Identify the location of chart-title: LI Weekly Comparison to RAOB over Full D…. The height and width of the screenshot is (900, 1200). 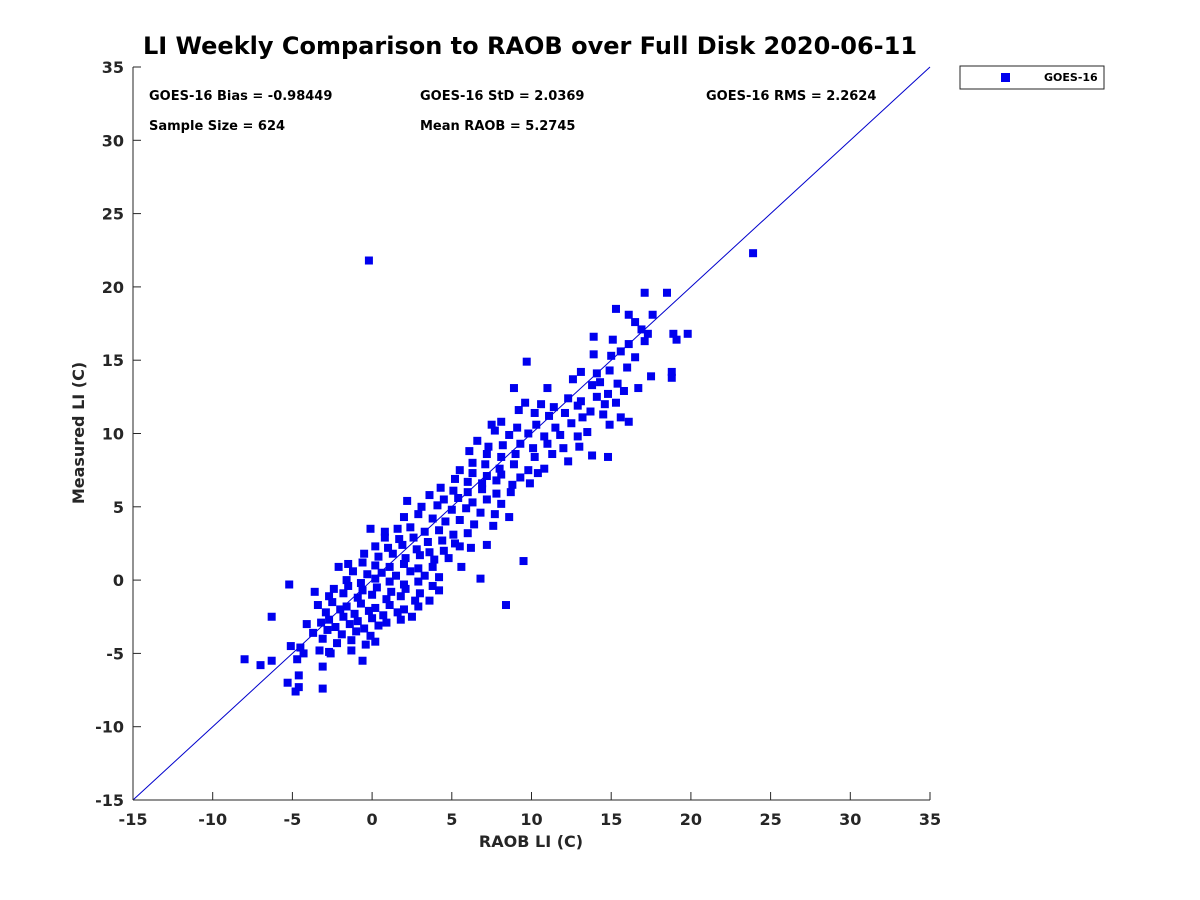
(530, 46).